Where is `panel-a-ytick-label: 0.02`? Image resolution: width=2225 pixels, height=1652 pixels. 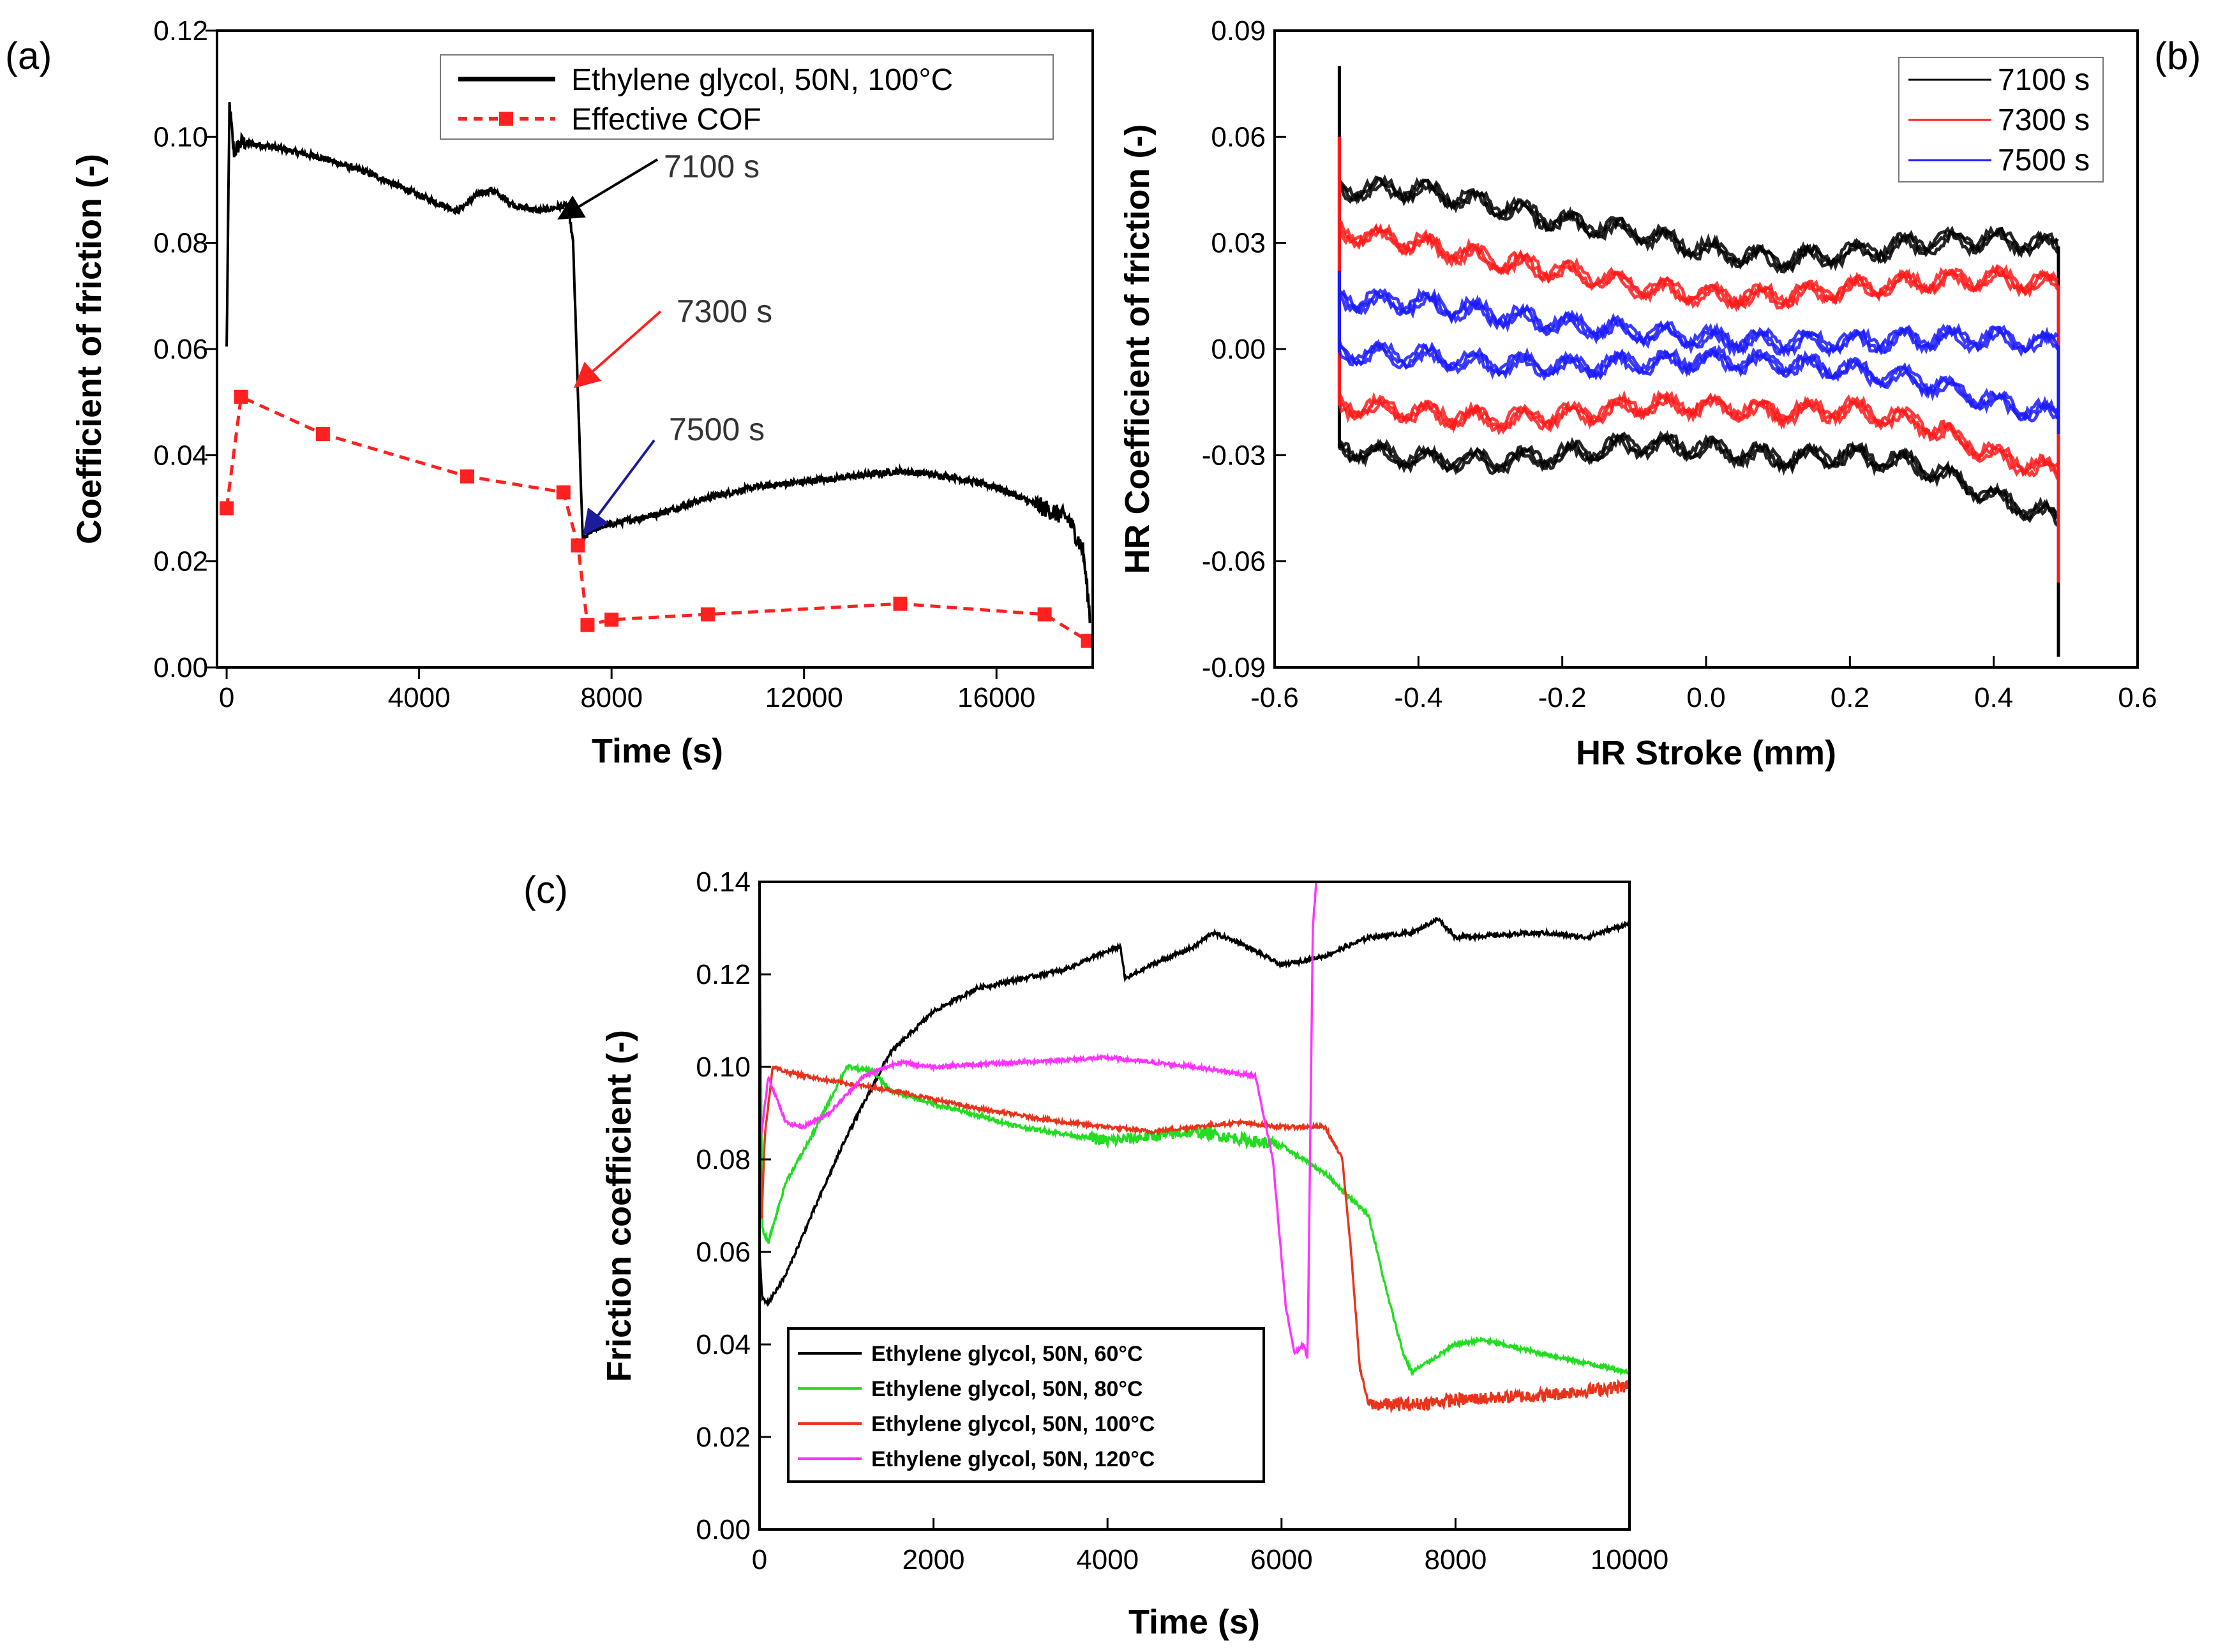 panel-a-ytick-label: 0.02 is located at coordinates (180, 561).